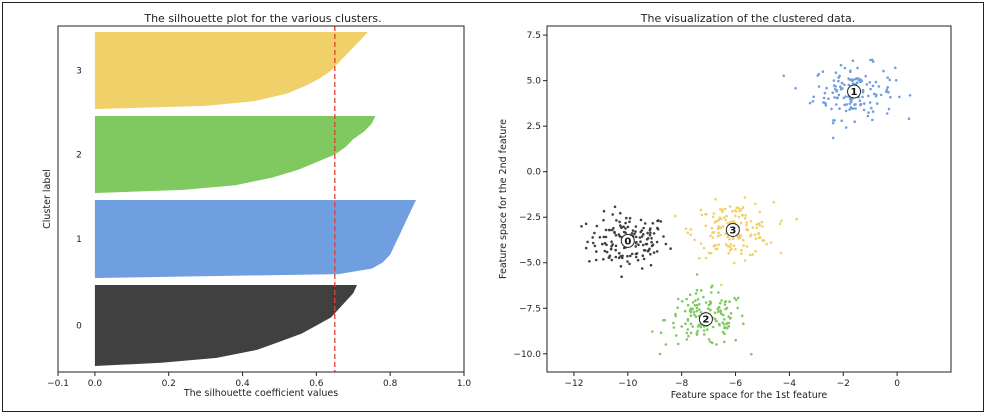  I want to click on cluster-center-label-3: 3, so click(732, 230).